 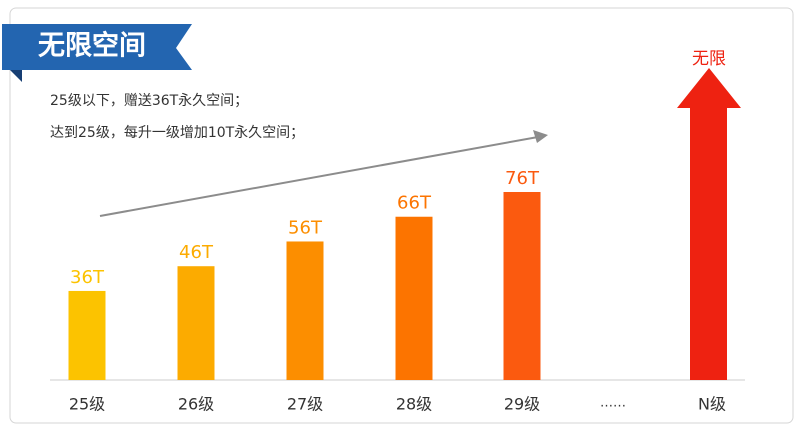 What do you see at coordinates (87, 404) in the screenshot?
I see `x-tick-label: 25级` at bounding box center [87, 404].